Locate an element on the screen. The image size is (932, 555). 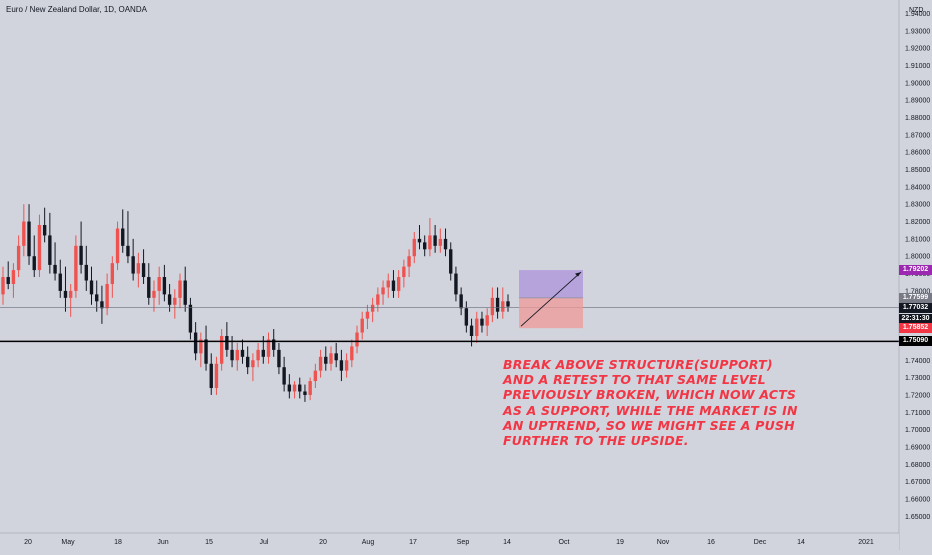
x-tick-label: Oct is located at coordinates (564, 542).